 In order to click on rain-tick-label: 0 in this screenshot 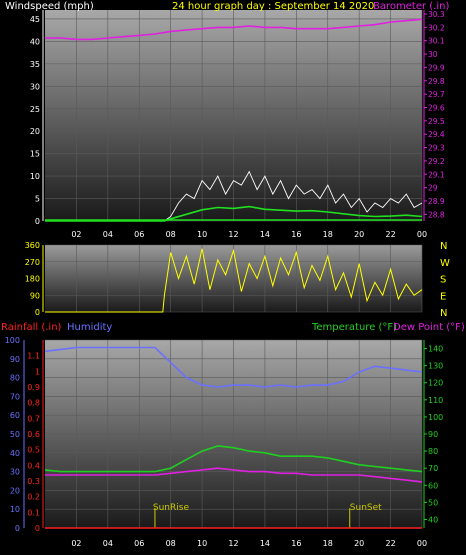, I will do `click(37, 528)`.